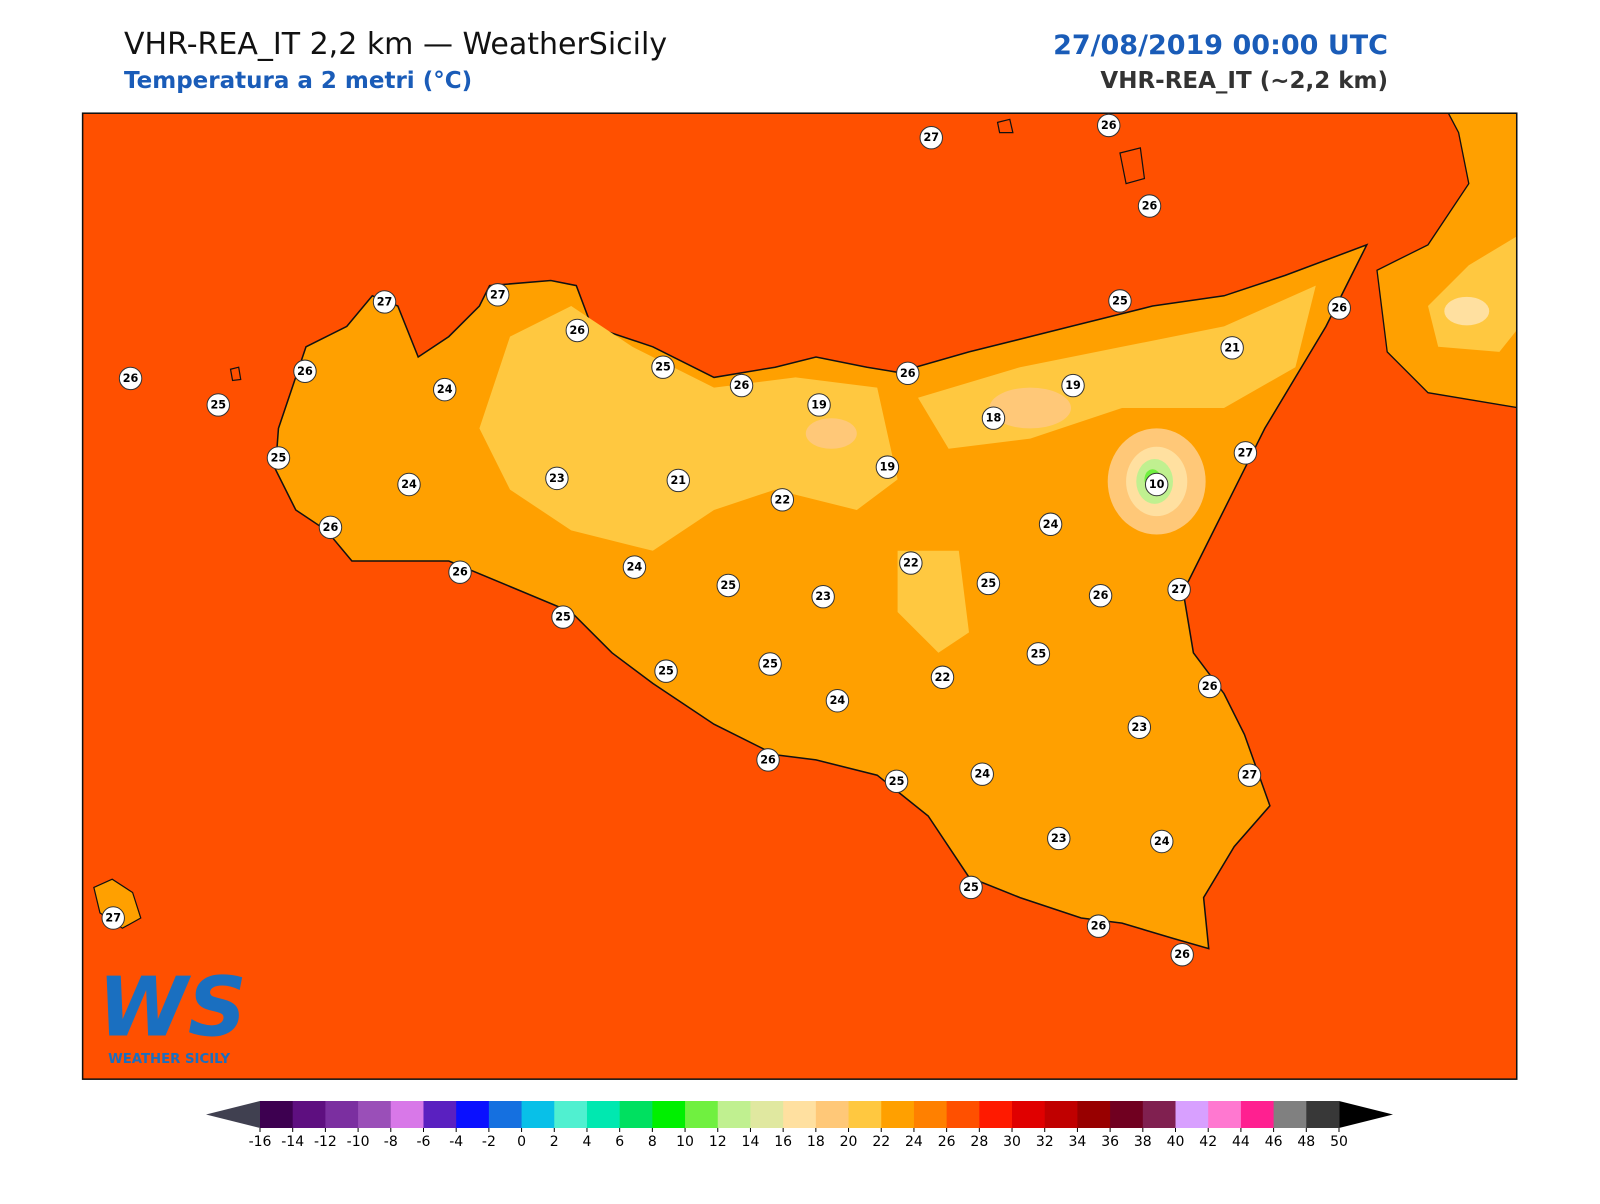 This screenshot has width=1600, height=1204. What do you see at coordinates (521, 1142) in the screenshot?
I see `colorbar-tick-label: 0` at bounding box center [521, 1142].